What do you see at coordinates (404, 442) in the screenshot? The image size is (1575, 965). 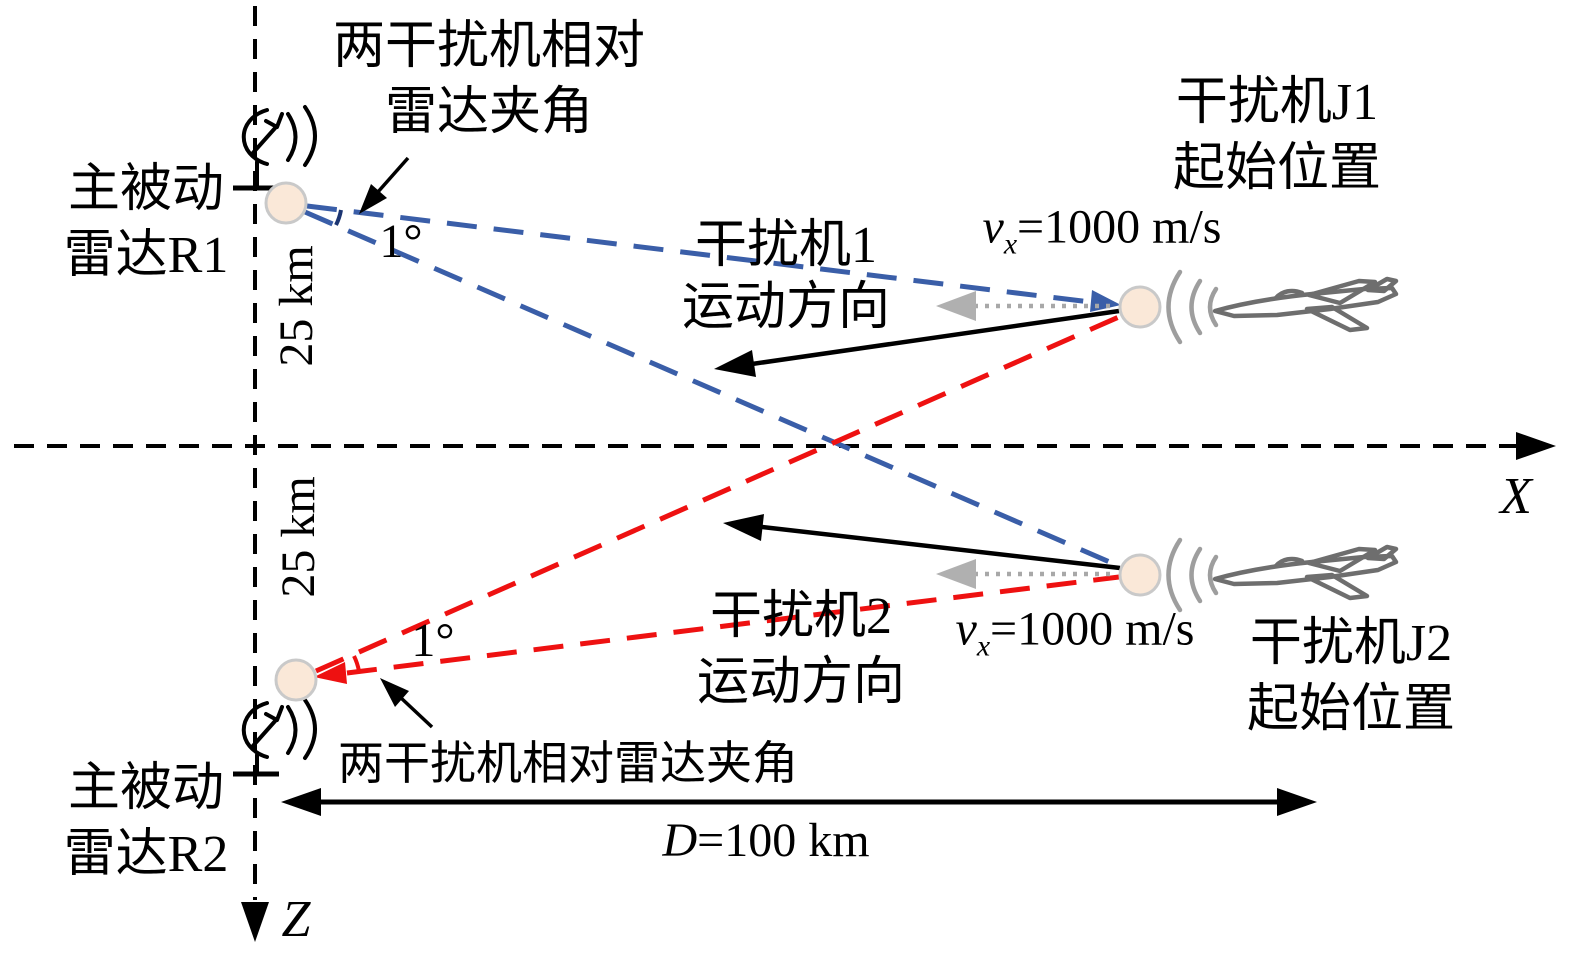 I see `callout-pointers` at bounding box center [404, 442].